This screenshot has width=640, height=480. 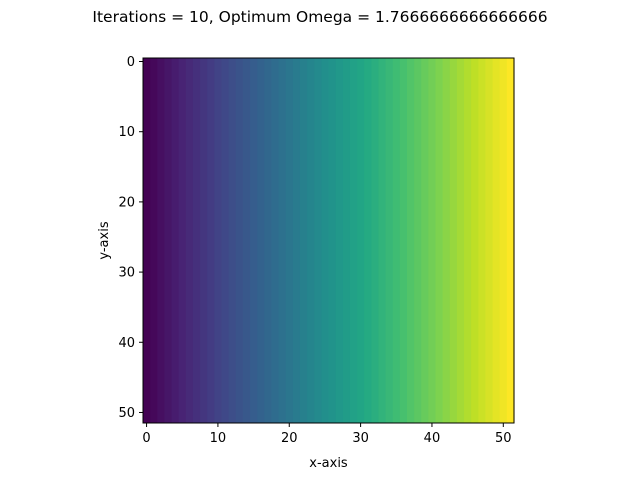 What do you see at coordinates (131, 62) in the screenshot?
I see `y-tick-label: 0` at bounding box center [131, 62].